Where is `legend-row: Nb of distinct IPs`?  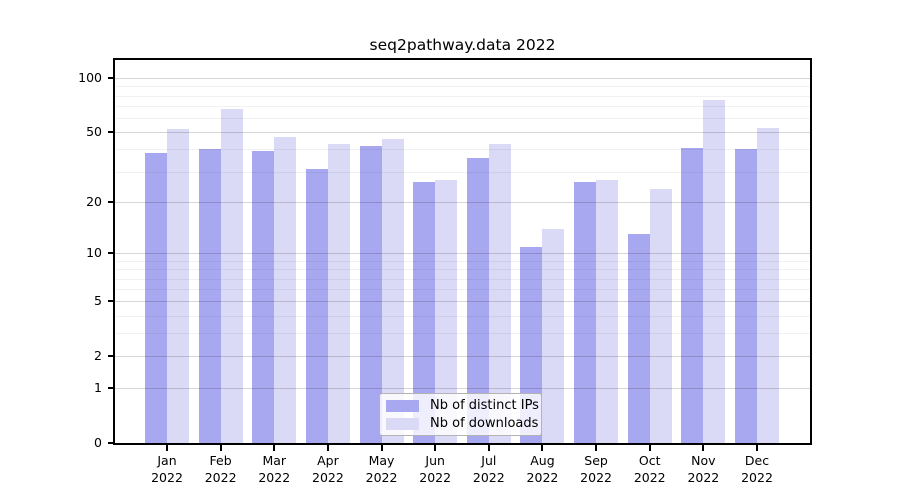 legend-row: Nb of distinct IPs is located at coordinates (462, 405).